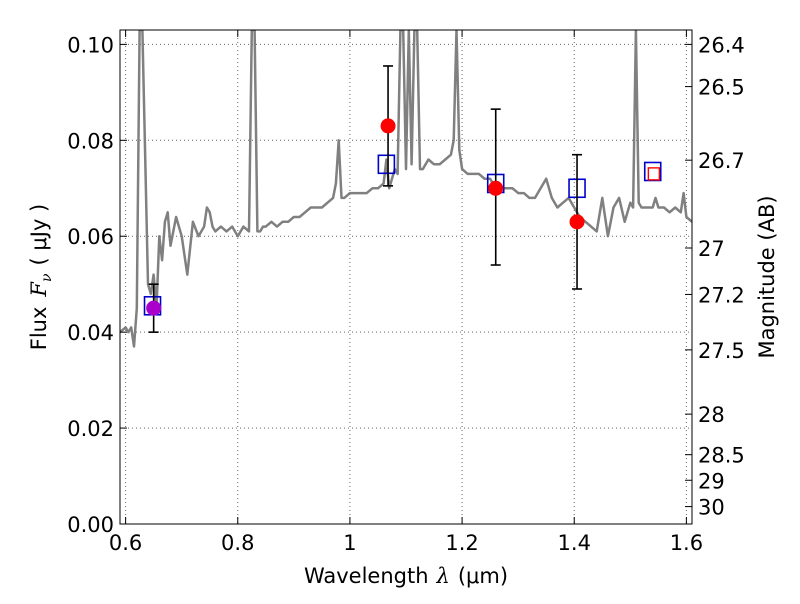  What do you see at coordinates (90, 429) in the screenshot?
I see `y-tick-label: 0.02` at bounding box center [90, 429].